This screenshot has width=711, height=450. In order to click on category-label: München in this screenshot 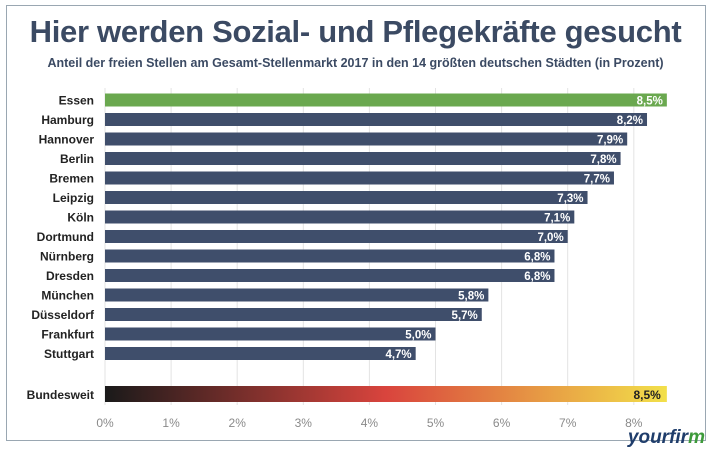, I will do `click(67, 296)`.